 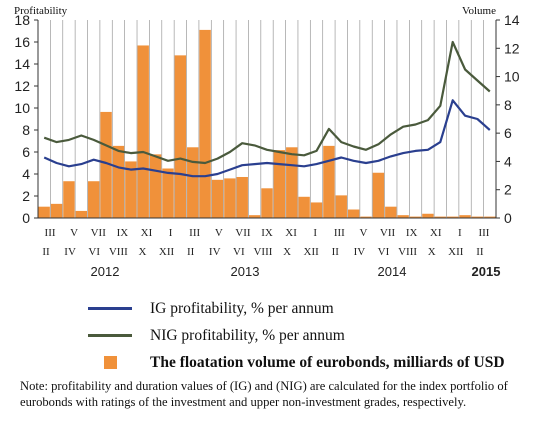 I want to click on right-axis-title: Volume, so click(x=479, y=11).